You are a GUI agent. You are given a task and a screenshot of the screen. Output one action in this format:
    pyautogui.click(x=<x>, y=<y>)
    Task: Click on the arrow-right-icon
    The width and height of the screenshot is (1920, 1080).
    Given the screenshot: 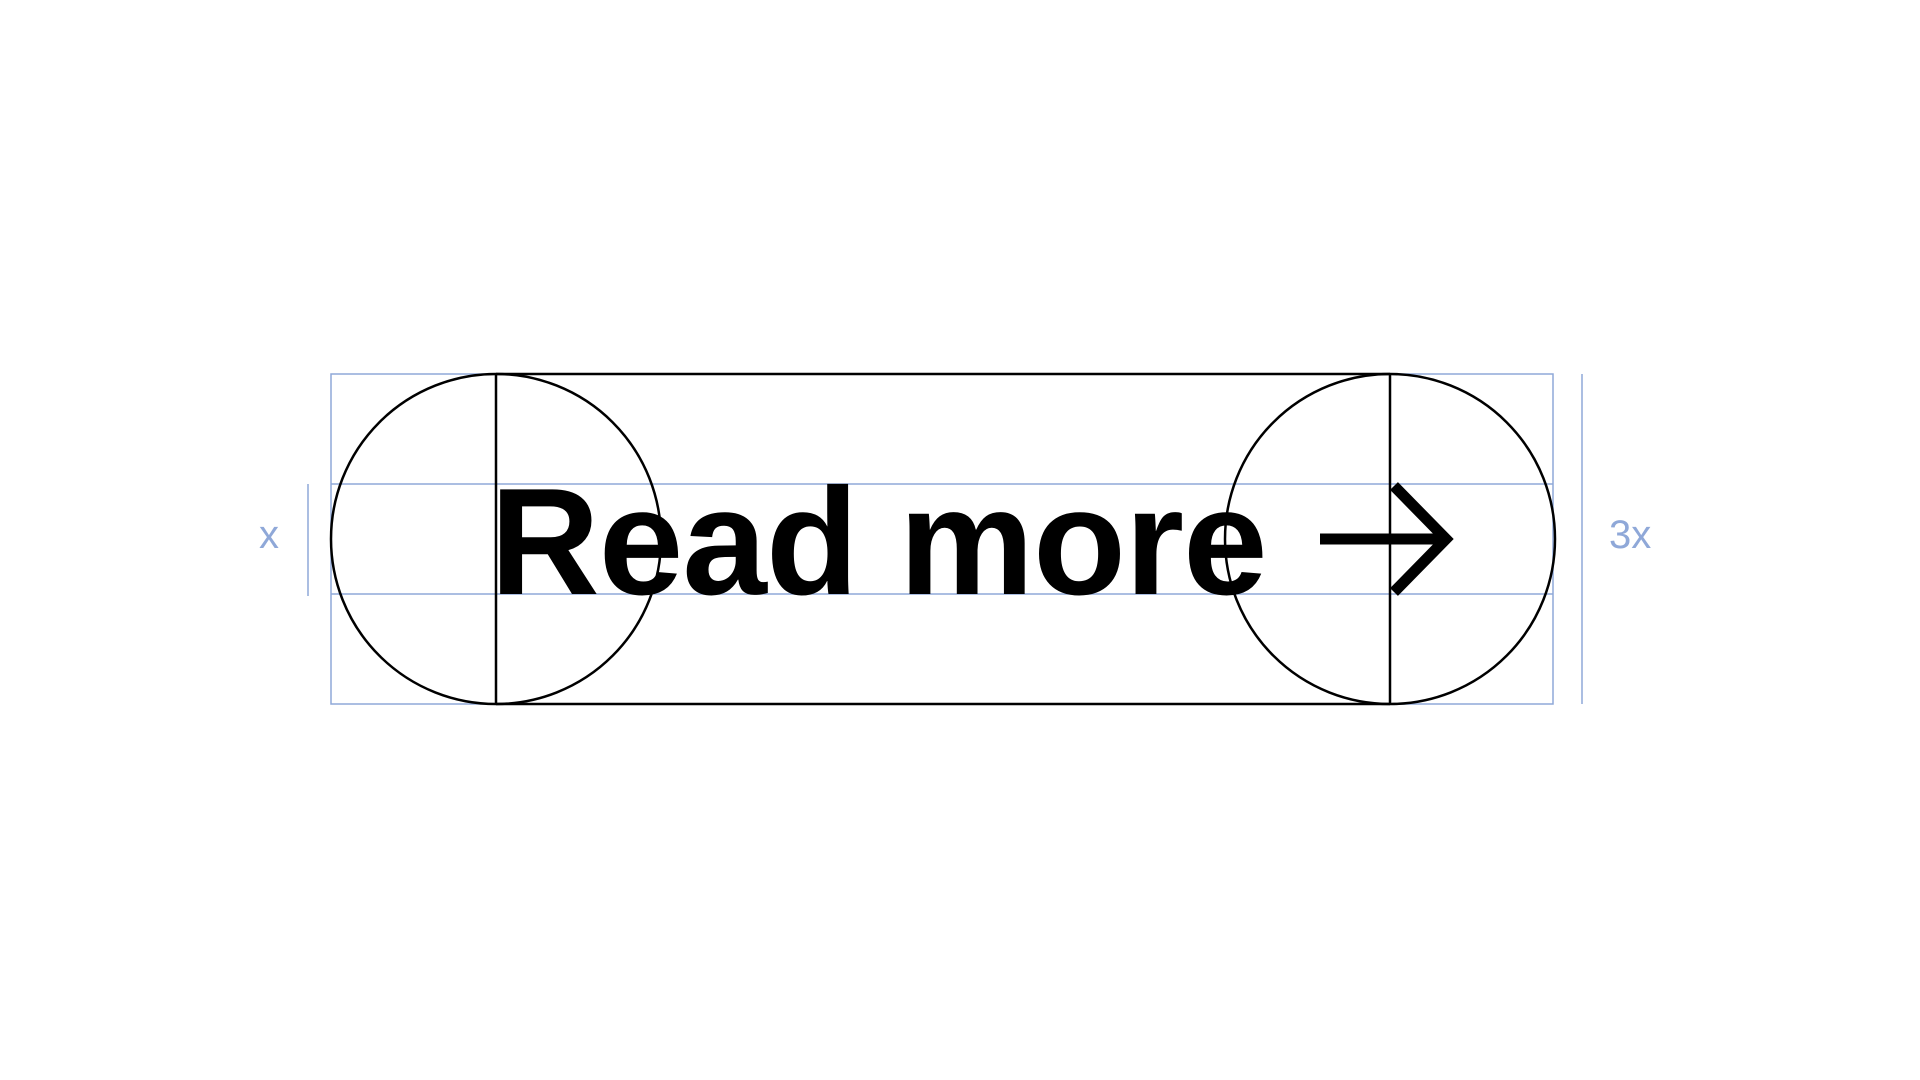 What is the action you would take?
    pyautogui.click(x=1387, y=539)
    